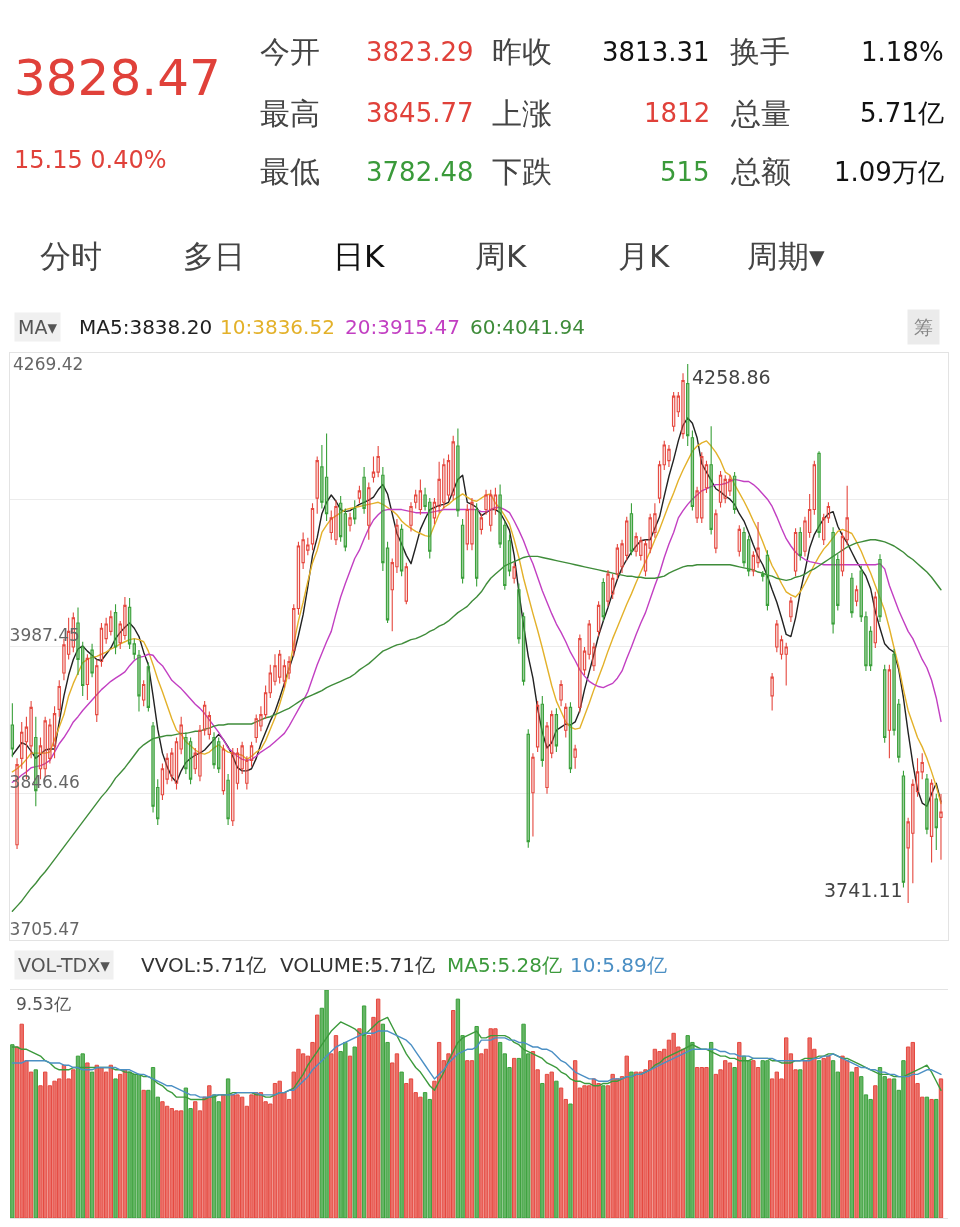  Describe the element at coordinates (420, 52) in the screenshot. I see `text: 3823.29` at that location.